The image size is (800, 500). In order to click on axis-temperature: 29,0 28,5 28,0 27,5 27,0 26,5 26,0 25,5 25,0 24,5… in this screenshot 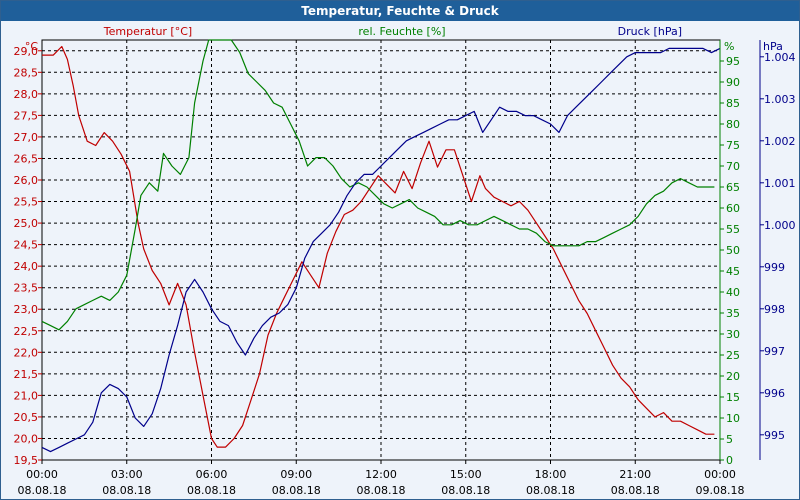, I will do `click(28, 256)`.